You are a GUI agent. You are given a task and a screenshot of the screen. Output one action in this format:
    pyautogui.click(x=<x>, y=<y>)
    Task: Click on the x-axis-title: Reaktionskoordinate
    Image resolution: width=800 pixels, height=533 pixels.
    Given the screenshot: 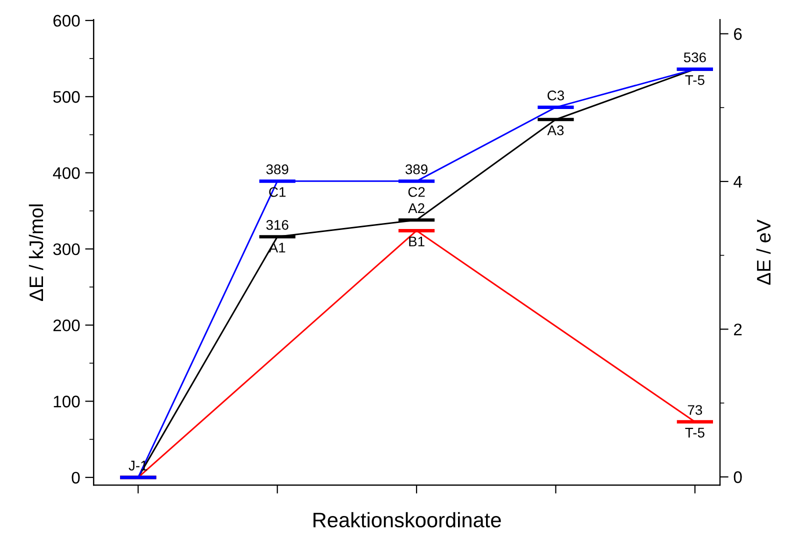 What is the action you would take?
    pyautogui.click(x=407, y=520)
    